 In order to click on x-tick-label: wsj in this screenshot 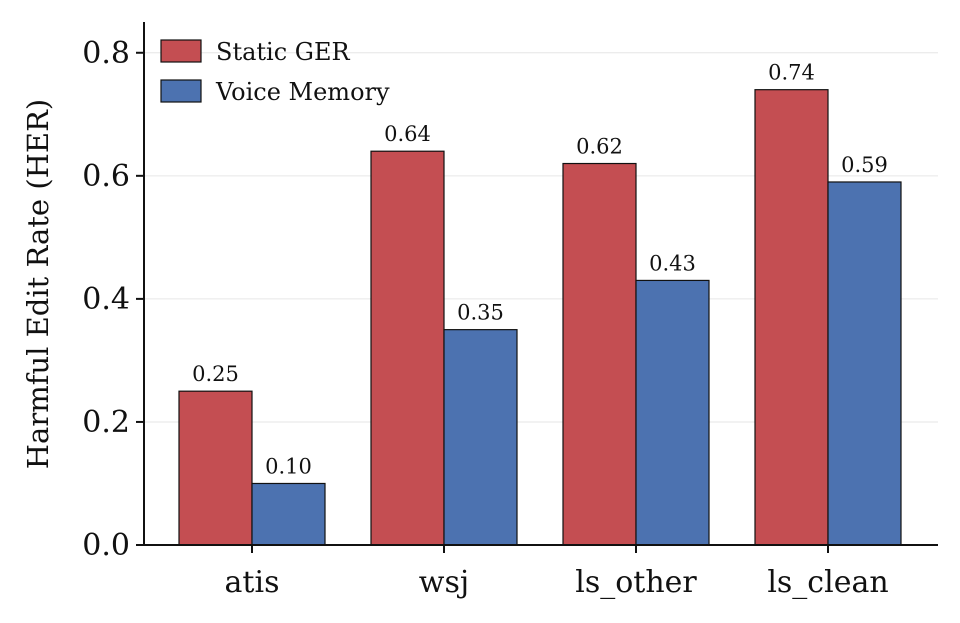, I will do `click(444, 582)`.